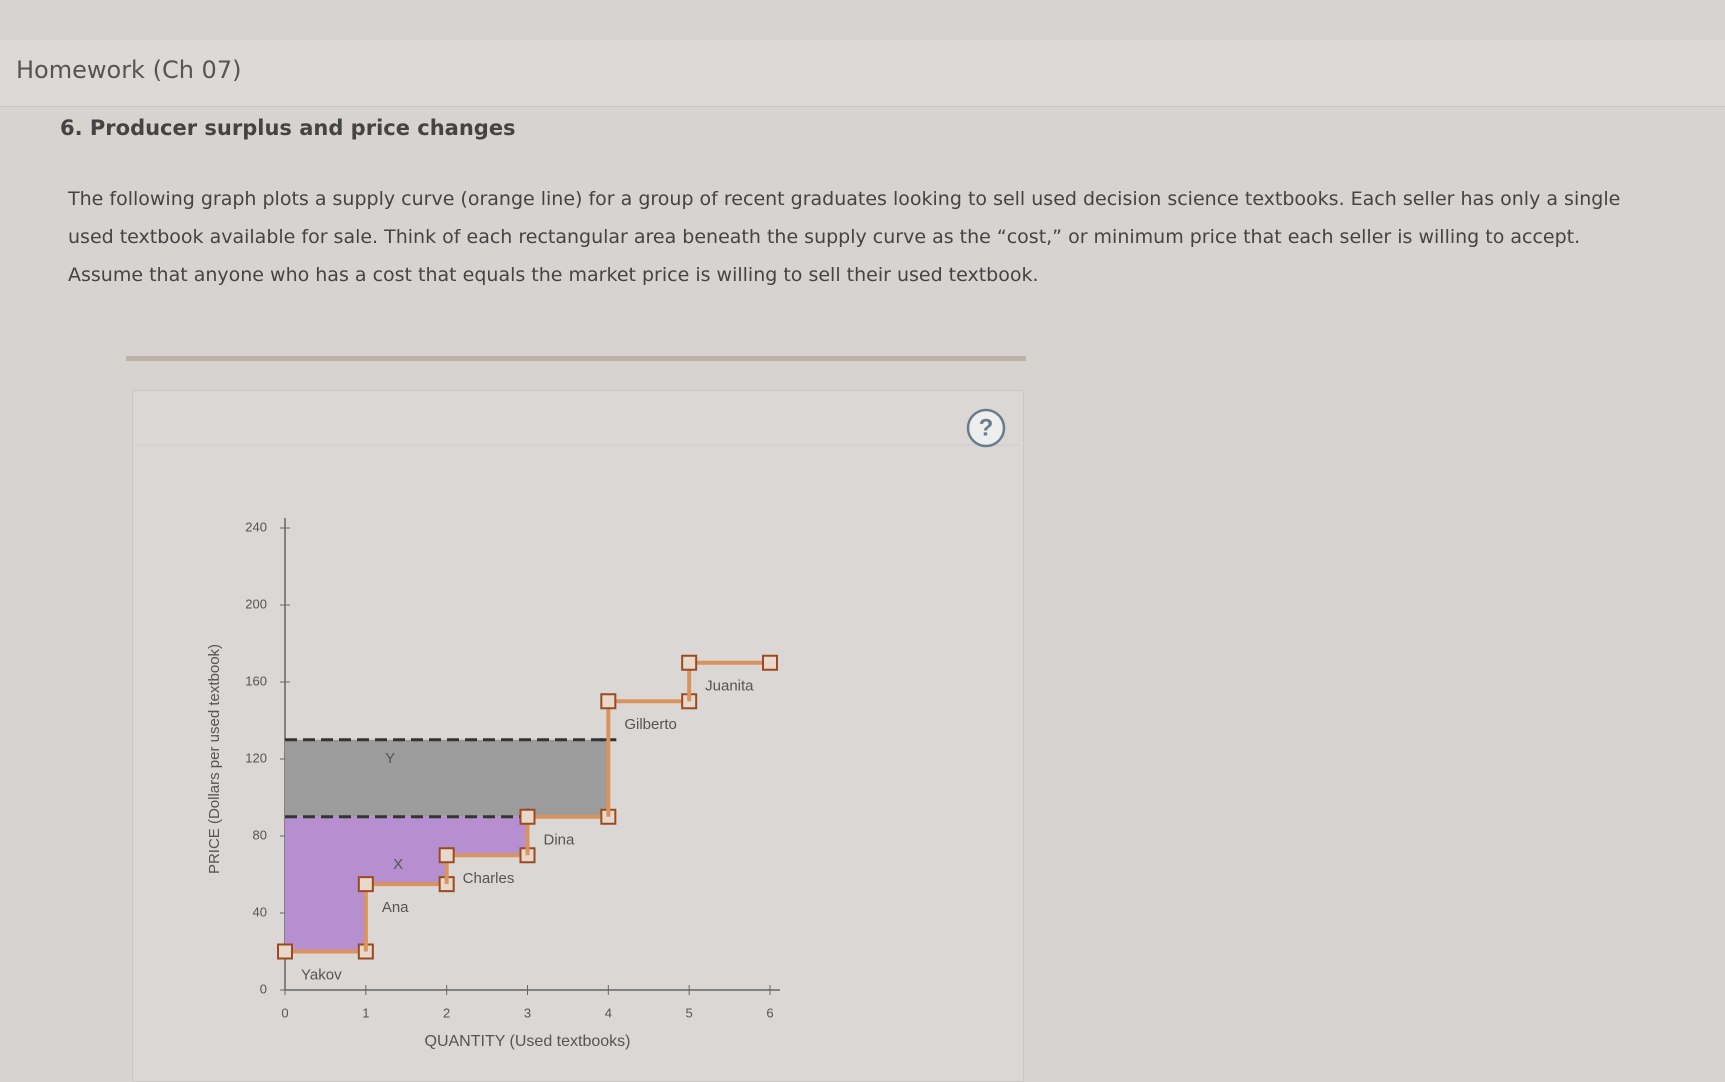  What do you see at coordinates (527, 1012) in the screenshot?
I see `x-tick-label: 3` at bounding box center [527, 1012].